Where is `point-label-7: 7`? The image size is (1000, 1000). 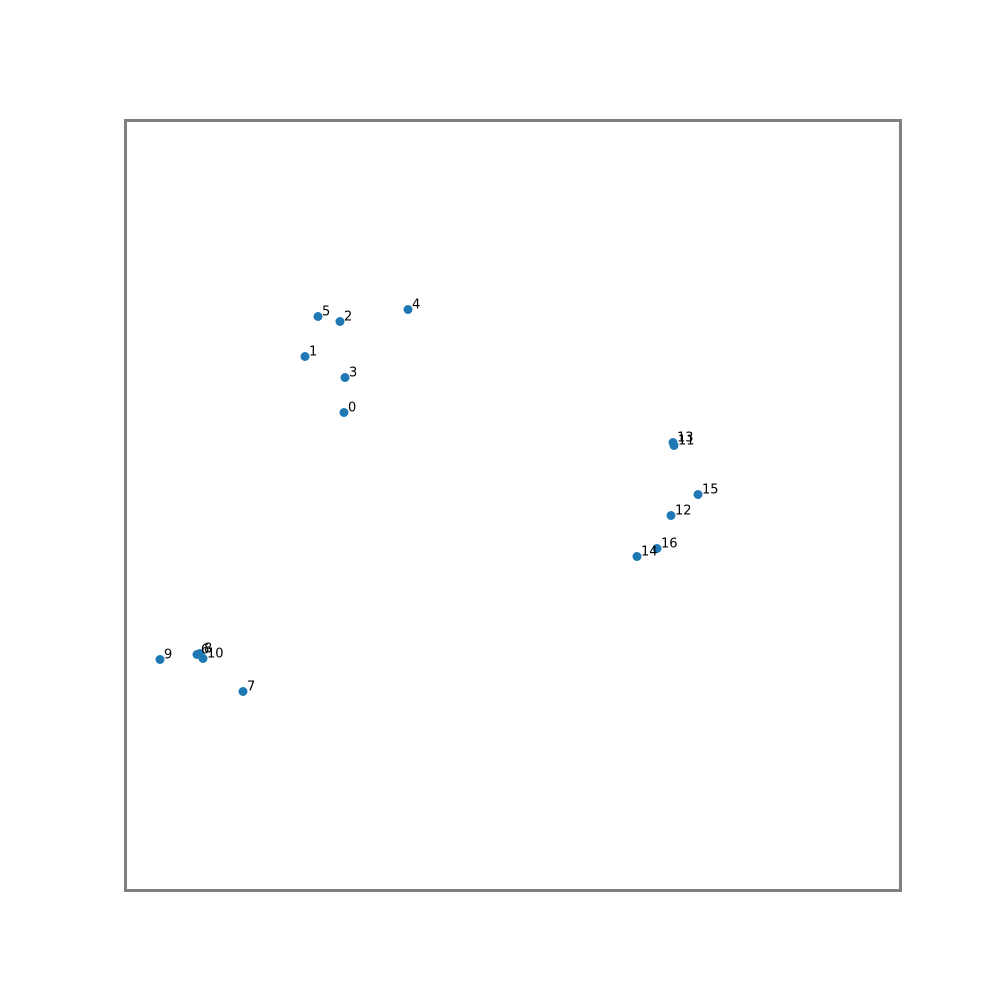 point-label-7: 7 is located at coordinates (251, 687).